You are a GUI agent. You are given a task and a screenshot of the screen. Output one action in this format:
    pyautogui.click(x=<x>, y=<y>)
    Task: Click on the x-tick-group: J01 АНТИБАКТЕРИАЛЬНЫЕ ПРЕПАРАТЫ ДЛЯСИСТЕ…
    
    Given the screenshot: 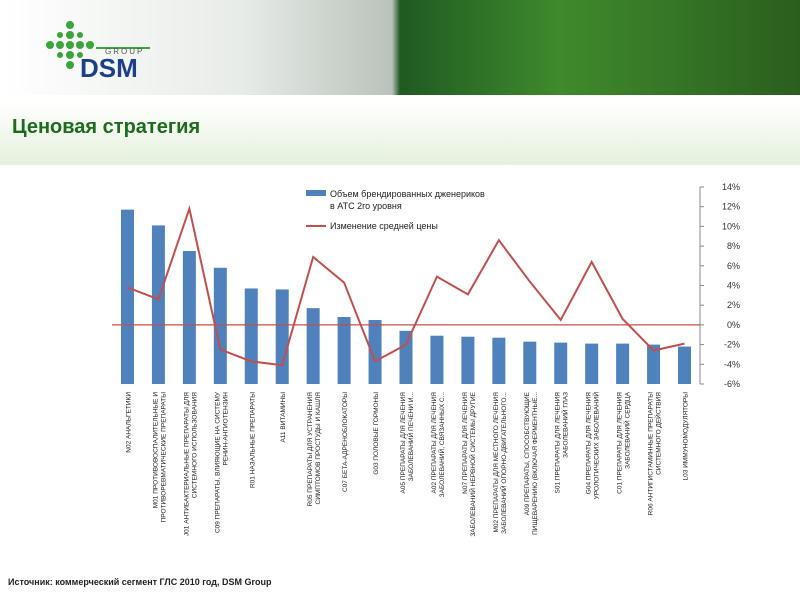 What is the action you would take?
    pyautogui.click(x=190, y=464)
    